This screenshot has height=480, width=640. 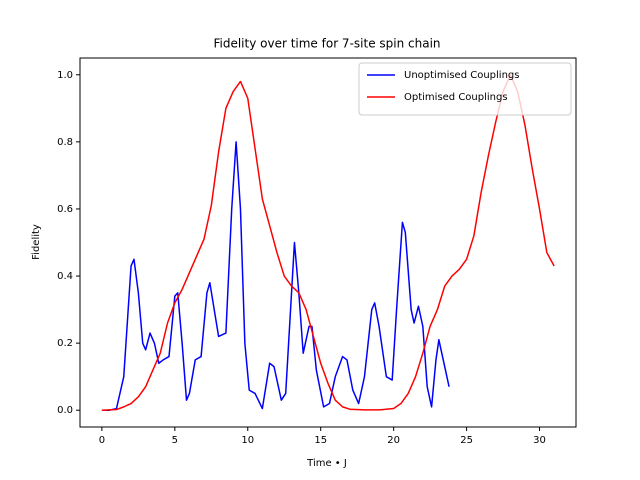 What do you see at coordinates (65, 343) in the screenshot?
I see `y-tick-label: 0.2` at bounding box center [65, 343].